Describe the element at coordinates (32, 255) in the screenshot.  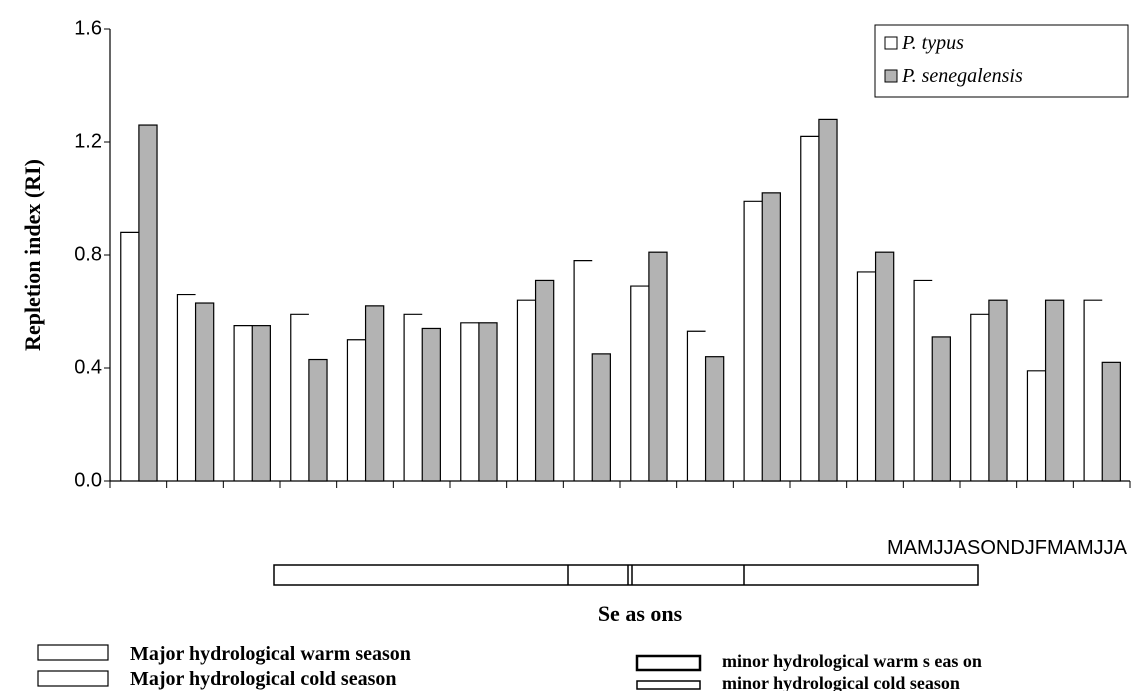
I see `y-axis-title: Repletion index (RI)` at that location.